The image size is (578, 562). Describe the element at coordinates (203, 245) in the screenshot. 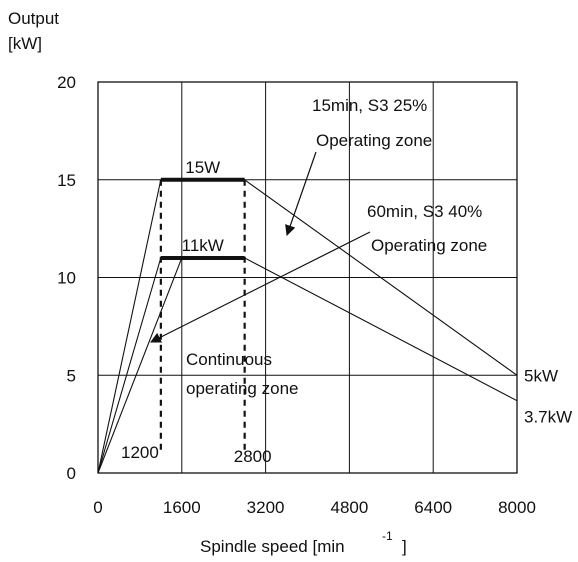

I see `rated-segment-label: 11kW` at that location.